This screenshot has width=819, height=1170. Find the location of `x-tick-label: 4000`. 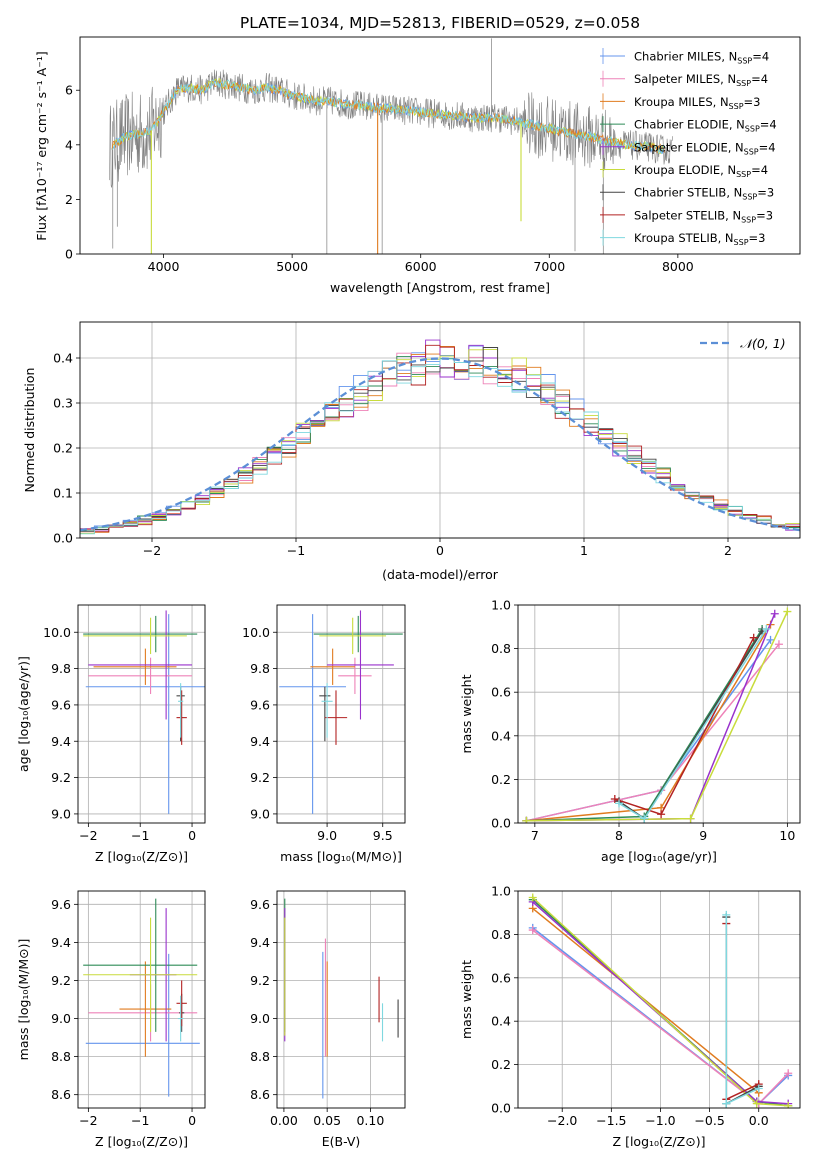

x-tick-label: 4000 is located at coordinates (164, 266).